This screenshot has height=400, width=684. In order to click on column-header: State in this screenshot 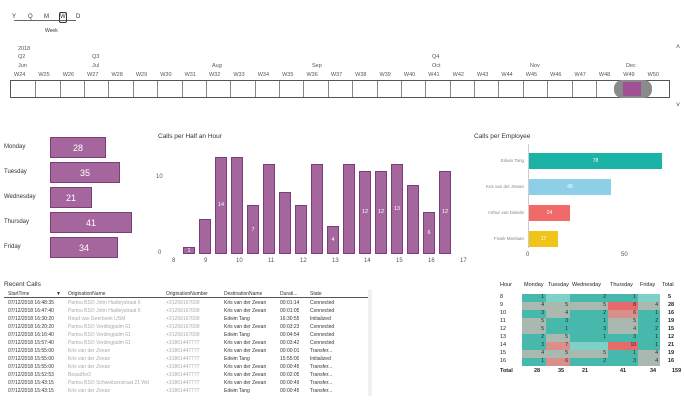, I will do `click(316, 294)`.